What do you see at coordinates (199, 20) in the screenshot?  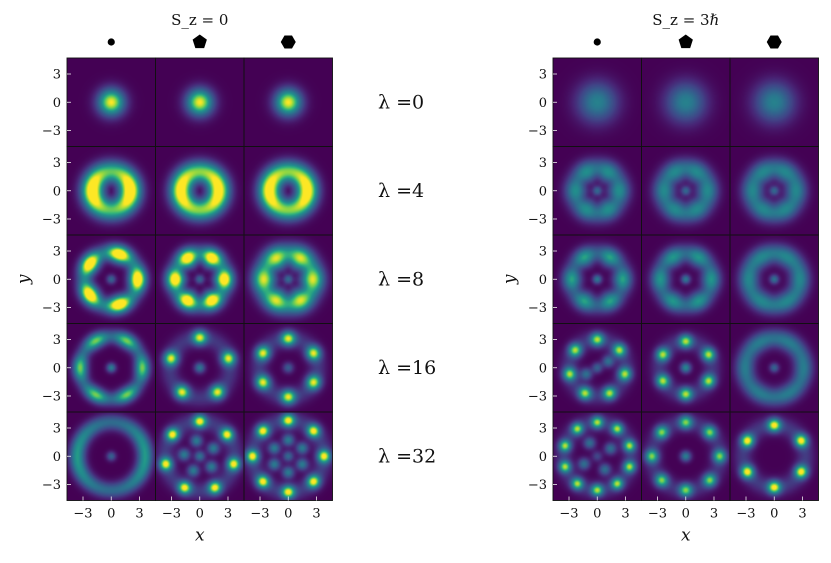 I see `chart-title: S_z = 0` at bounding box center [199, 20].